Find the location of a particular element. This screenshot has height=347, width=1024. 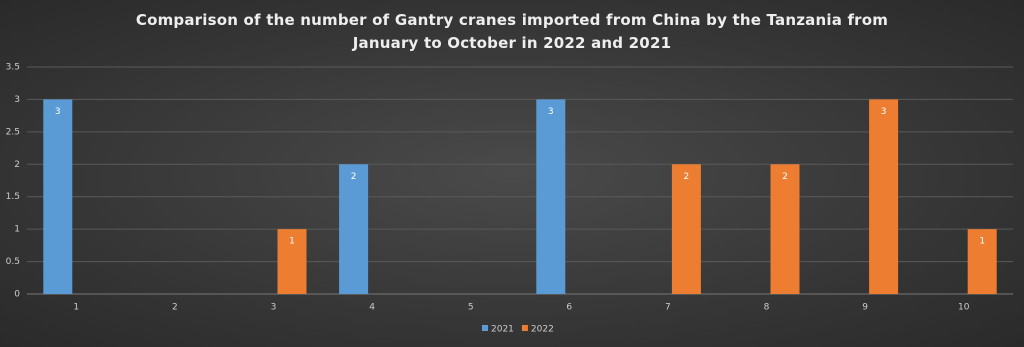

y-tick-label: 1.5 is located at coordinates (13, 197).